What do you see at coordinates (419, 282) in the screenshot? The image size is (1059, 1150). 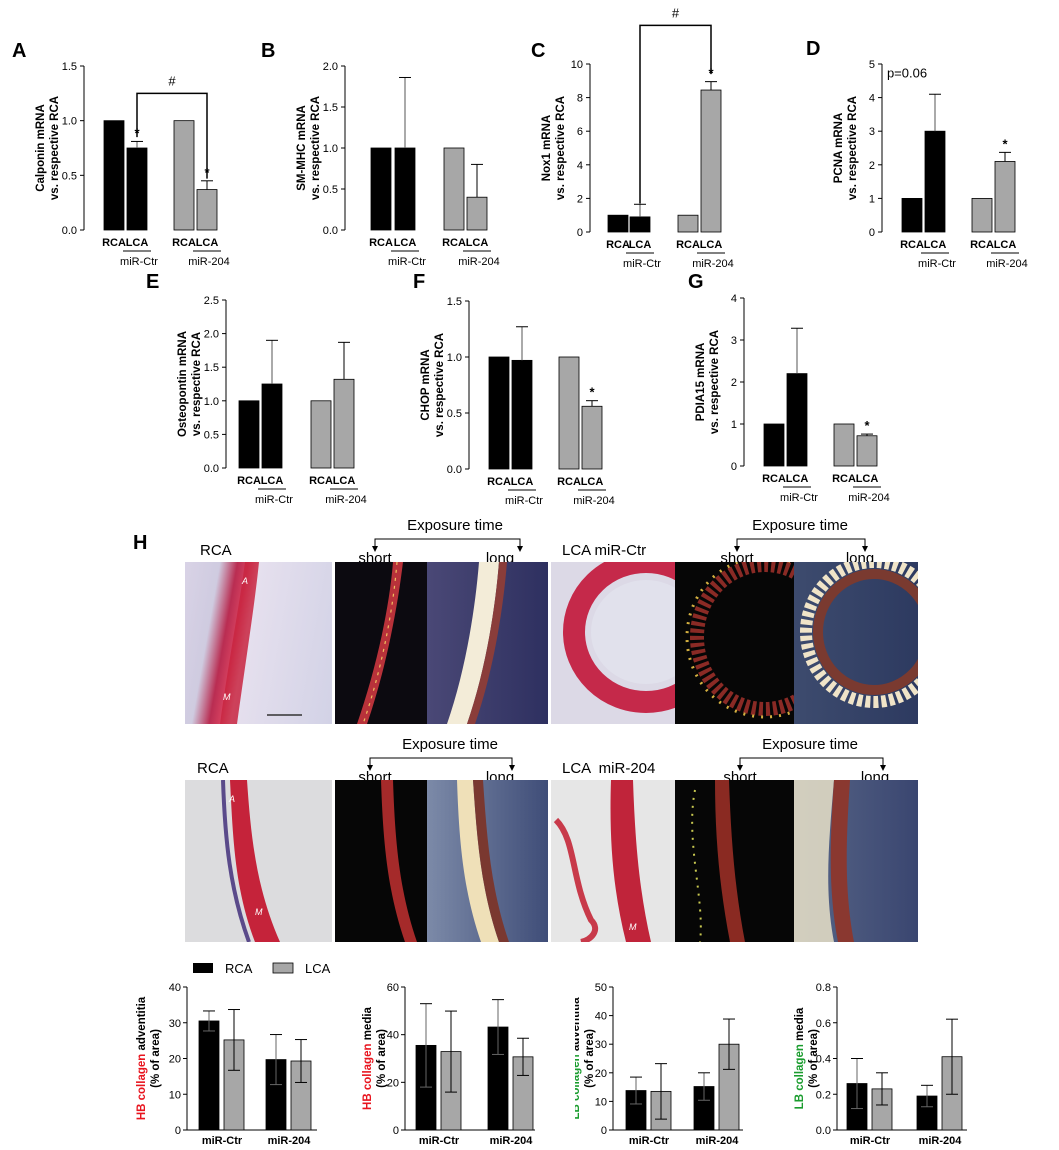 I see `panel-letter: F` at bounding box center [419, 282].